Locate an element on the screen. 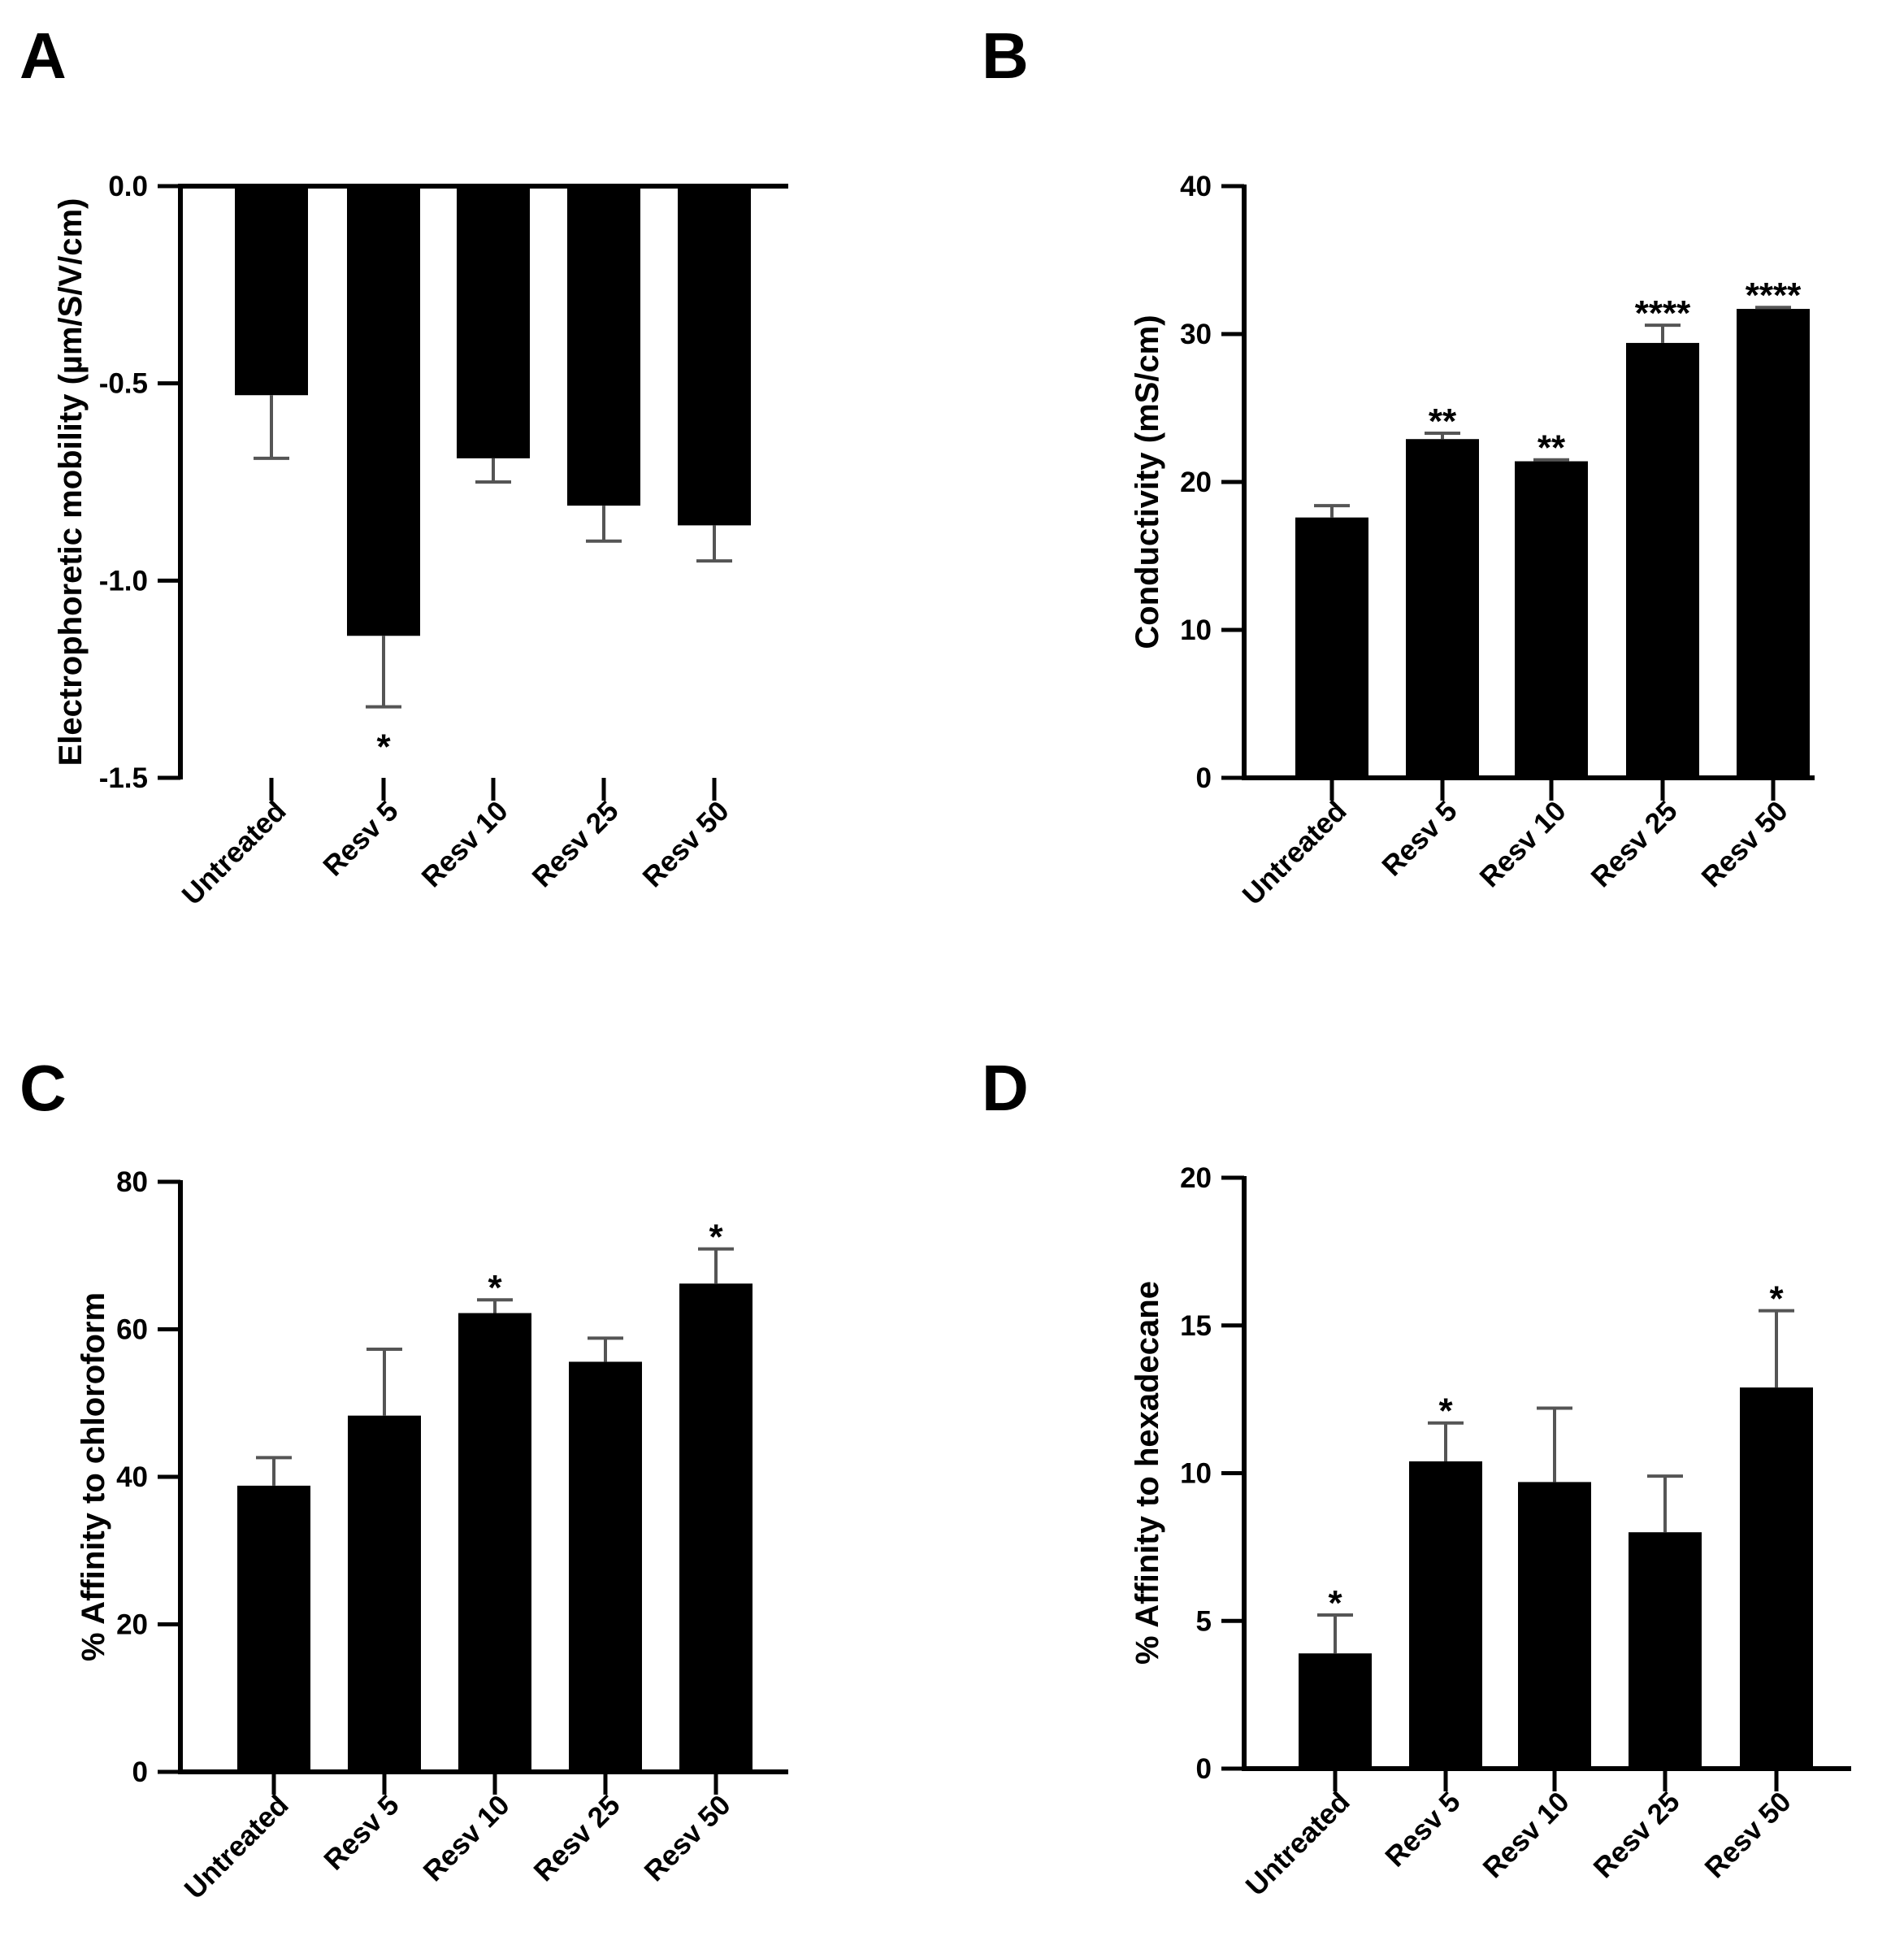  panel-letter: A is located at coordinates (43, 56).